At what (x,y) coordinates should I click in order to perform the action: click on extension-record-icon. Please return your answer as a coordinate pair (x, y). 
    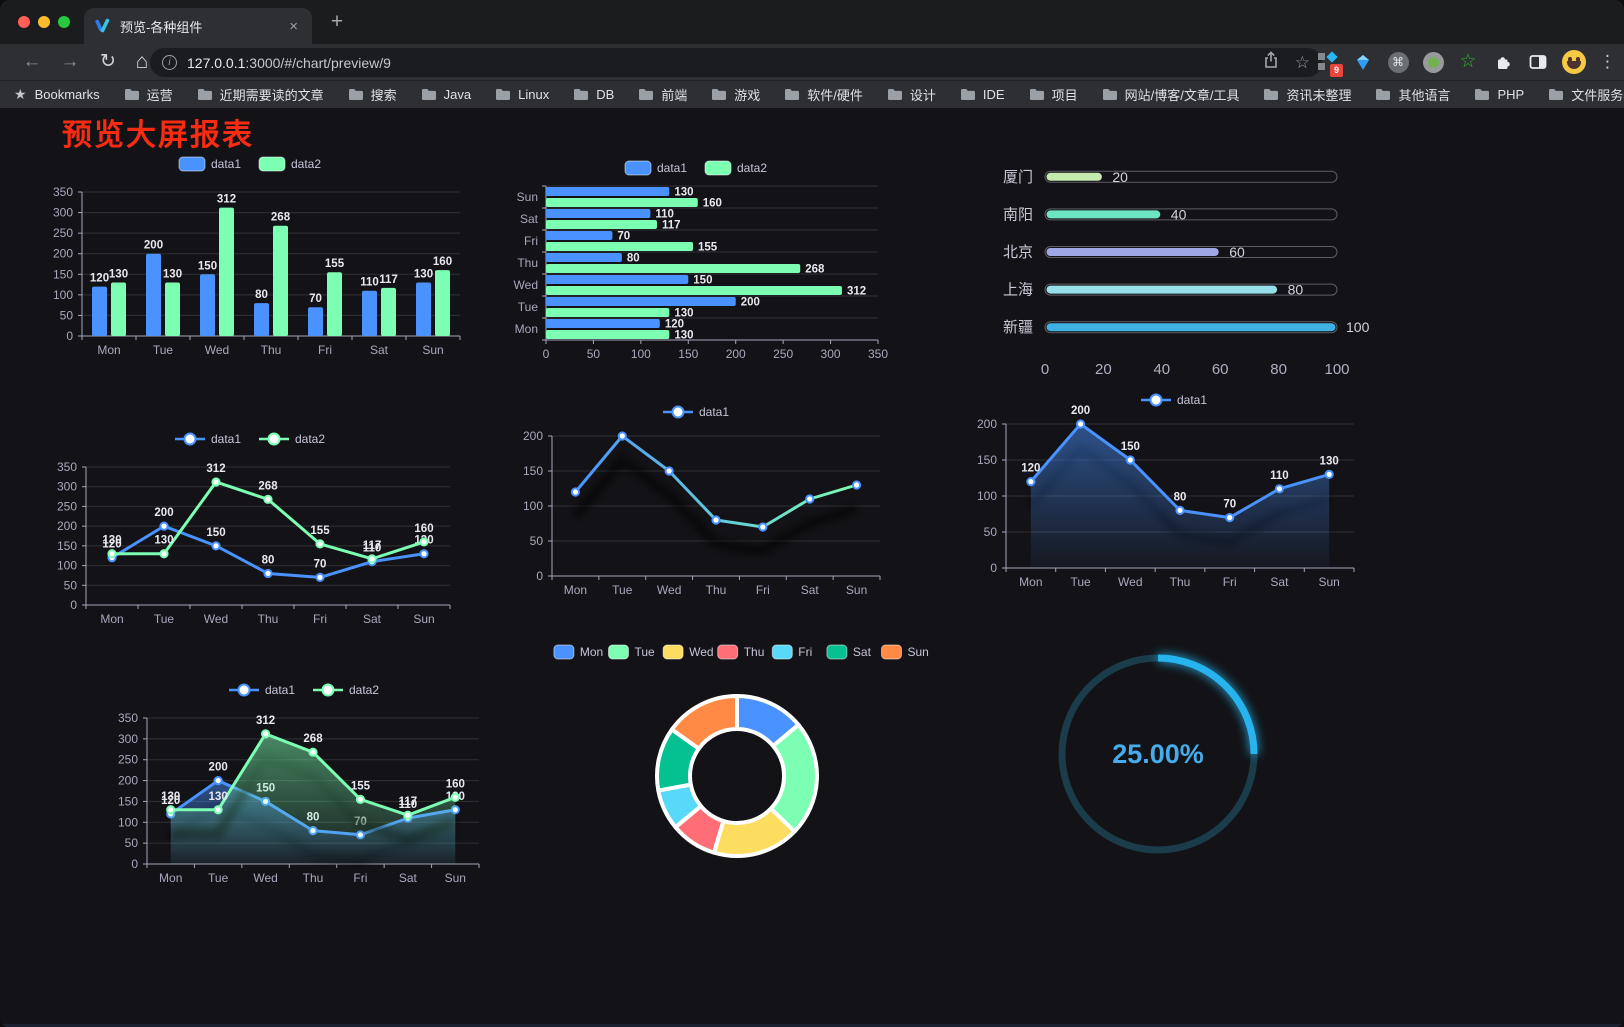
    Looking at the image, I should click on (1433, 62).